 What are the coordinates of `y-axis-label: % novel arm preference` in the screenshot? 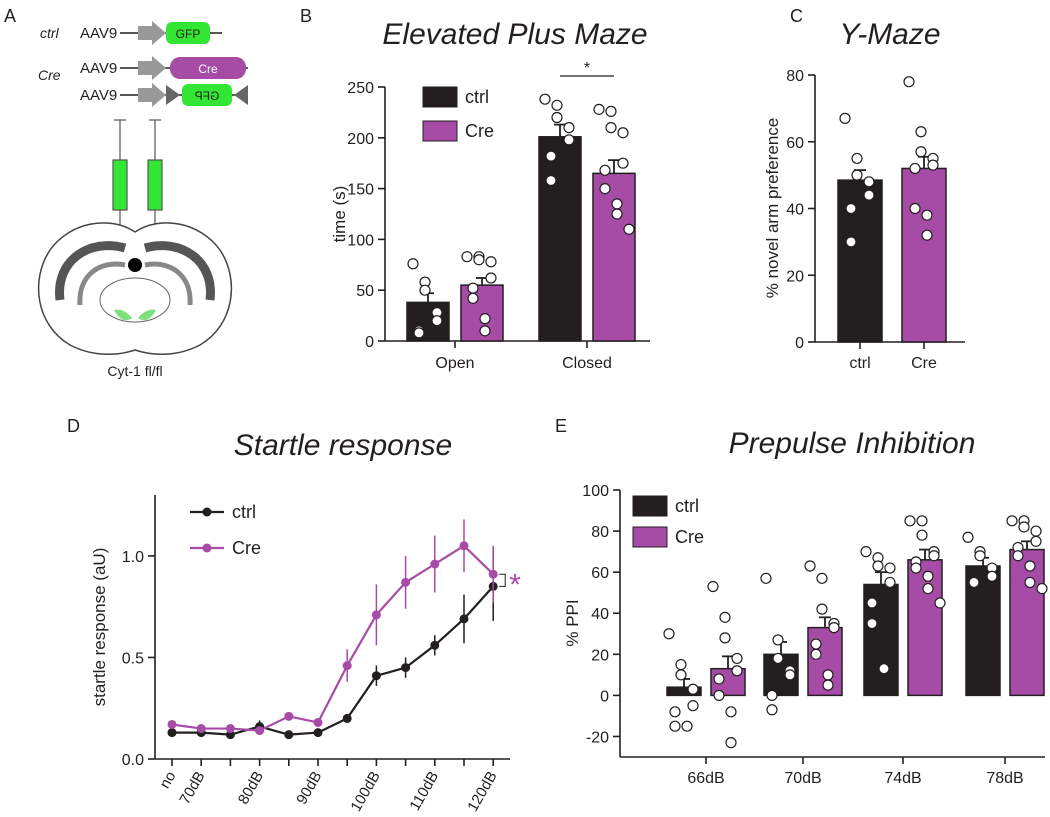 It's located at (772, 208).